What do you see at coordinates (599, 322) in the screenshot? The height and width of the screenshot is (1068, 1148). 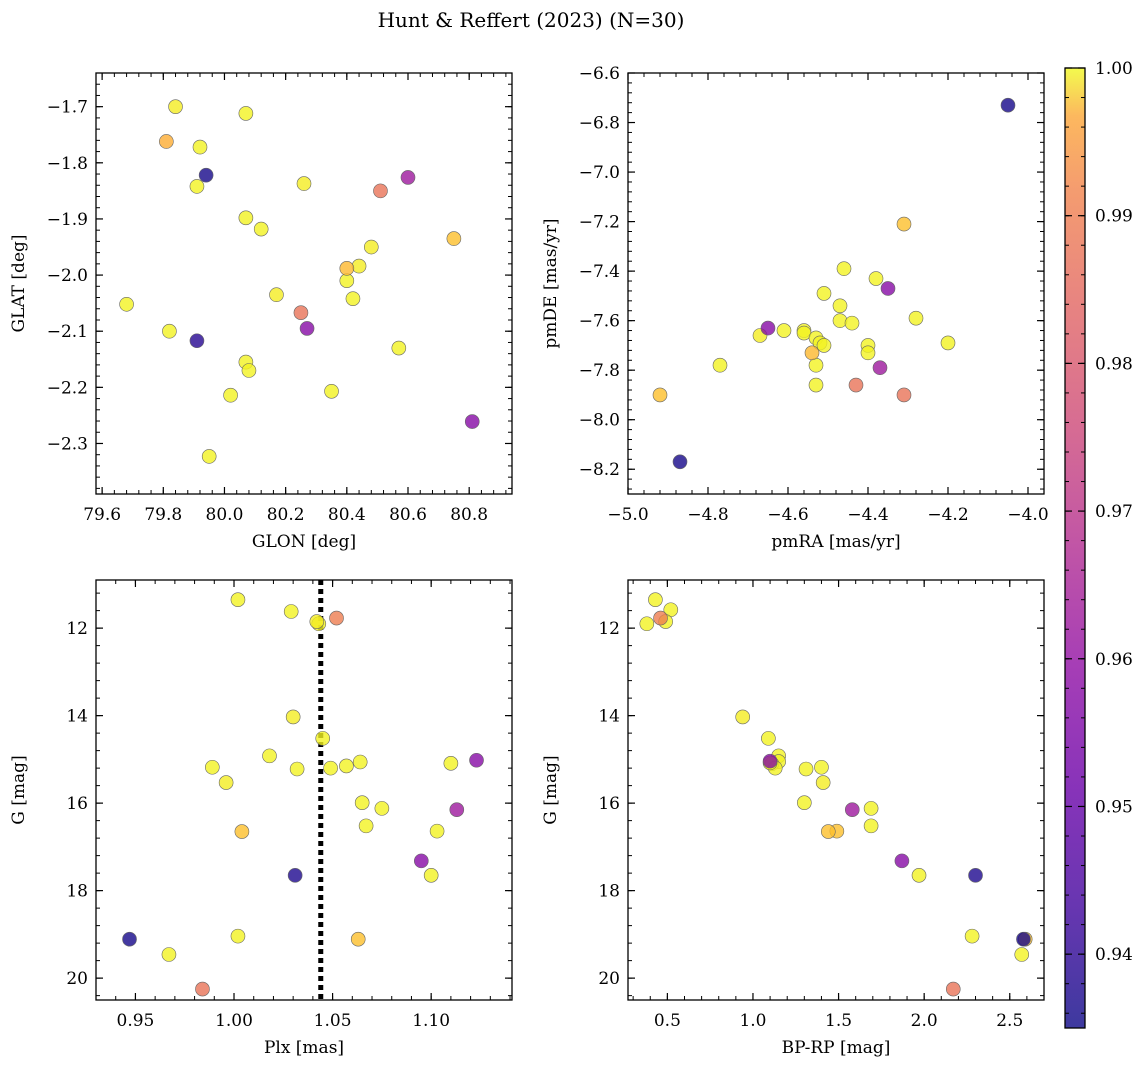 I see `y-tick-label: −7.6` at bounding box center [599, 322].